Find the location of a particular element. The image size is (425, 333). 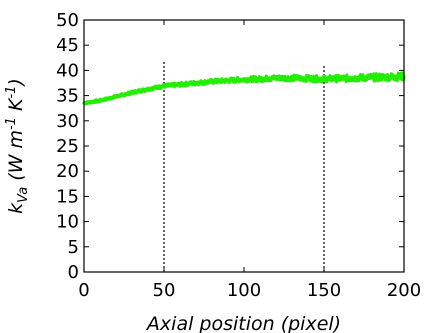

y-axis-label: kVa (W m-1 K-1) is located at coordinates (17, 146).